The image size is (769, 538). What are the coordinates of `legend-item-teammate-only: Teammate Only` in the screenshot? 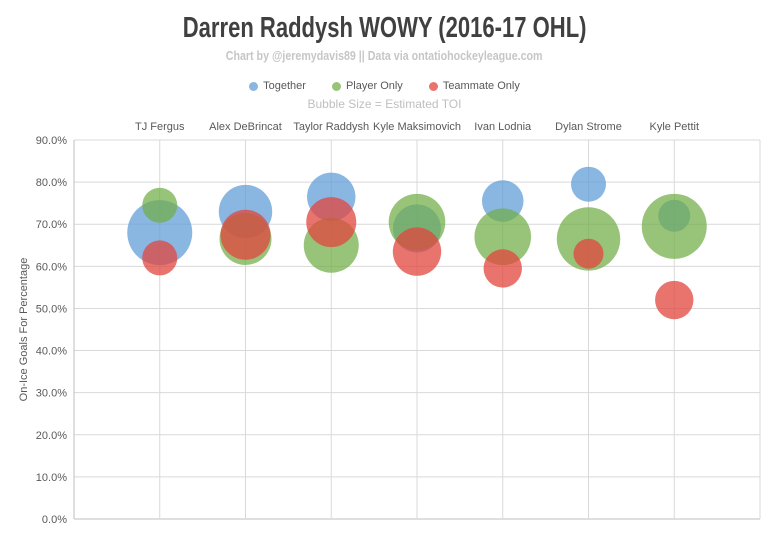 It's located at (474, 86).